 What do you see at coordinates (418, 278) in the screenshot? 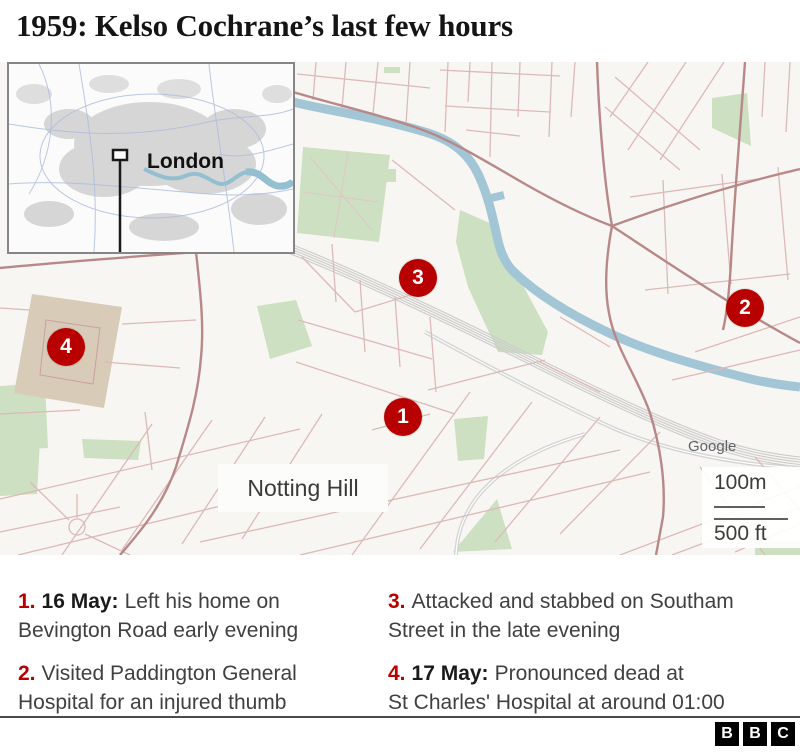
I see `map-marker-3: 3` at bounding box center [418, 278].